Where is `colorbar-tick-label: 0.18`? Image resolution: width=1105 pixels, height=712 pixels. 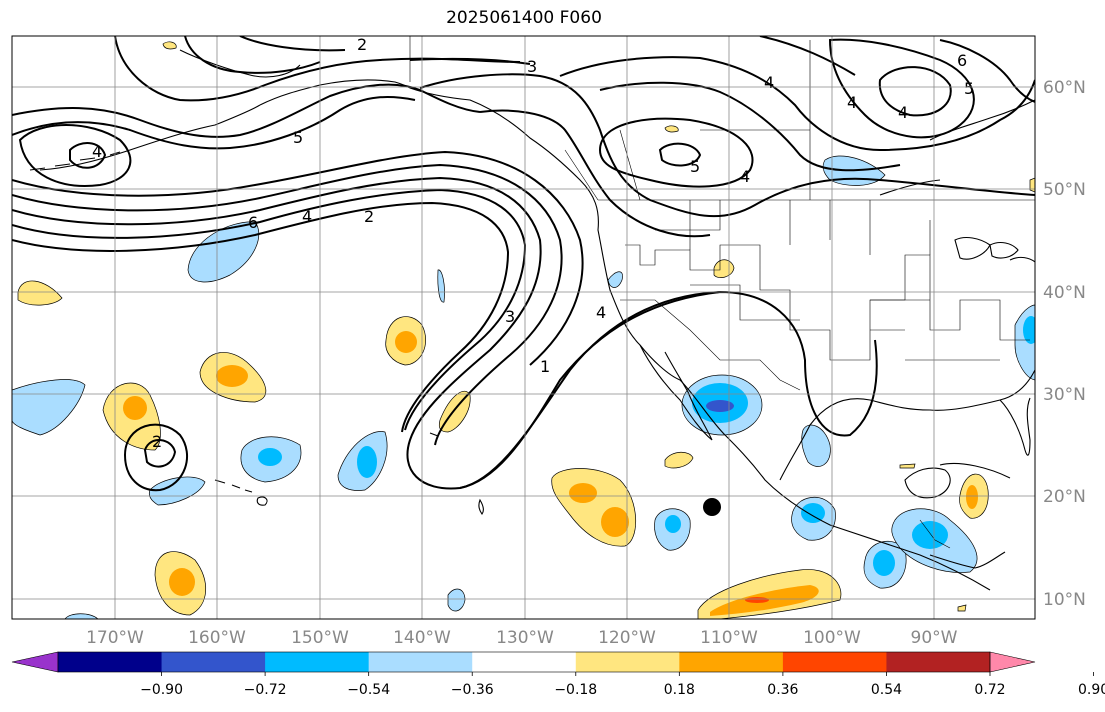 colorbar-tick-label: 0.18 is located at coordinates (679, 690).